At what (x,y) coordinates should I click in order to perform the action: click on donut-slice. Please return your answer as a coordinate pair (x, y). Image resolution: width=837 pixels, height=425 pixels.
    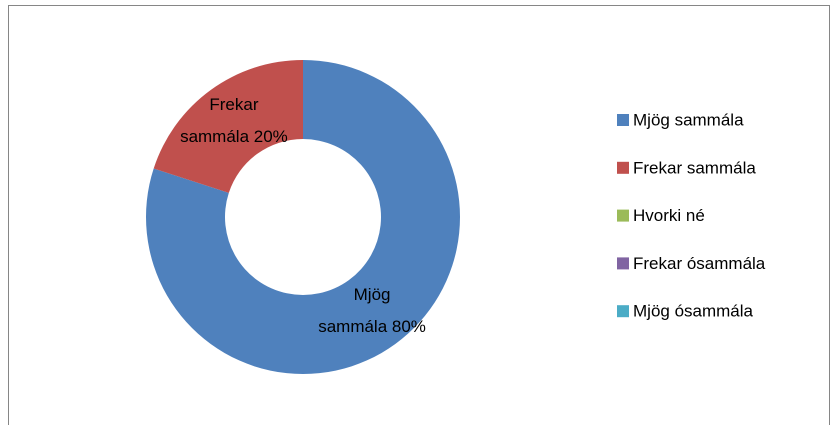
    Looking at the image, I should click on (228, 126).